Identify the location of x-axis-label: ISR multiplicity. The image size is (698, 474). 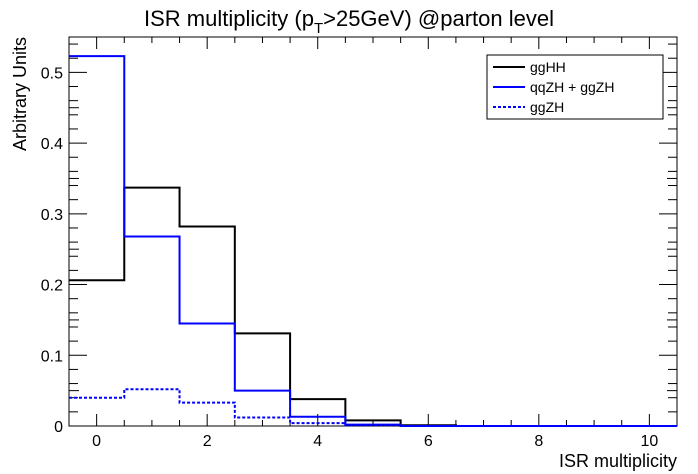
(618, 461).